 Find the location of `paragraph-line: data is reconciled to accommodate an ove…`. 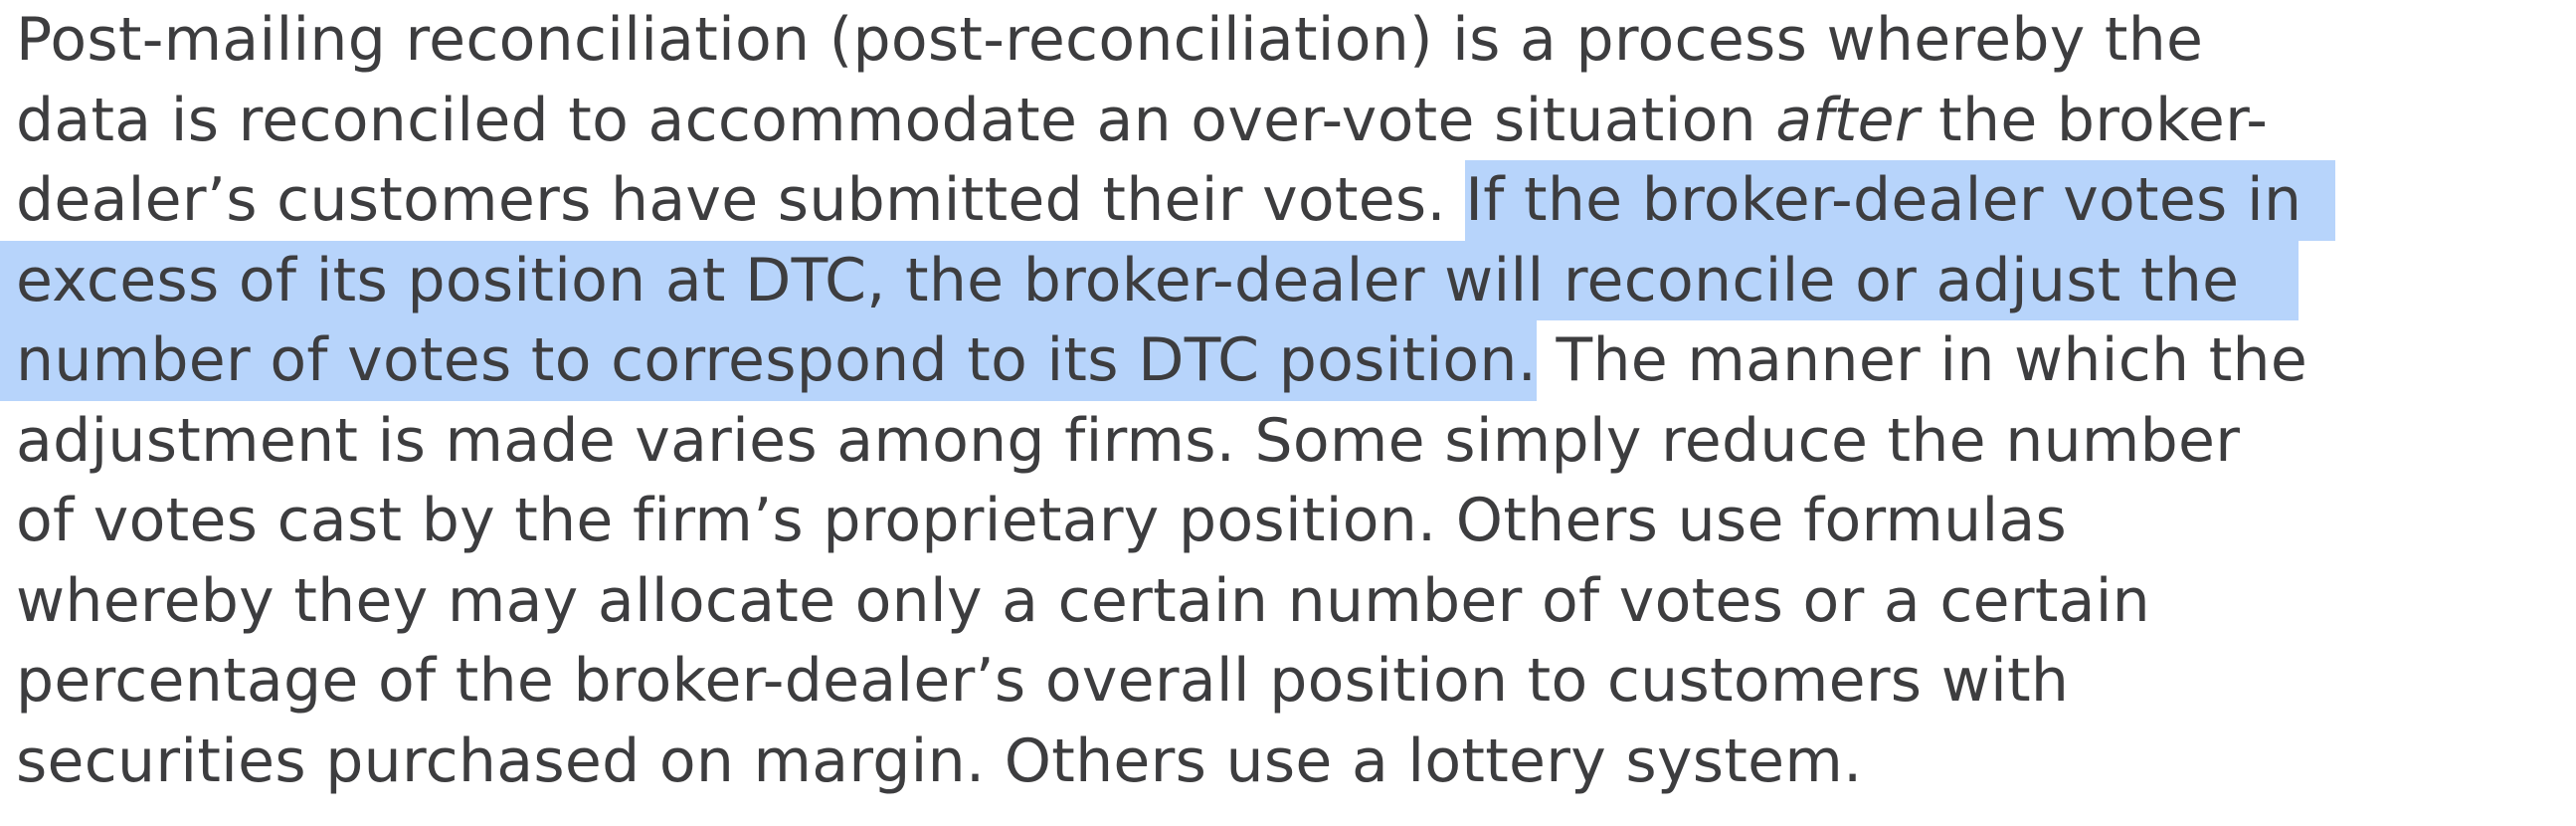

paragraph-line: data is reconciled to accommodate an ove… is located at coordinates (1294, 121).